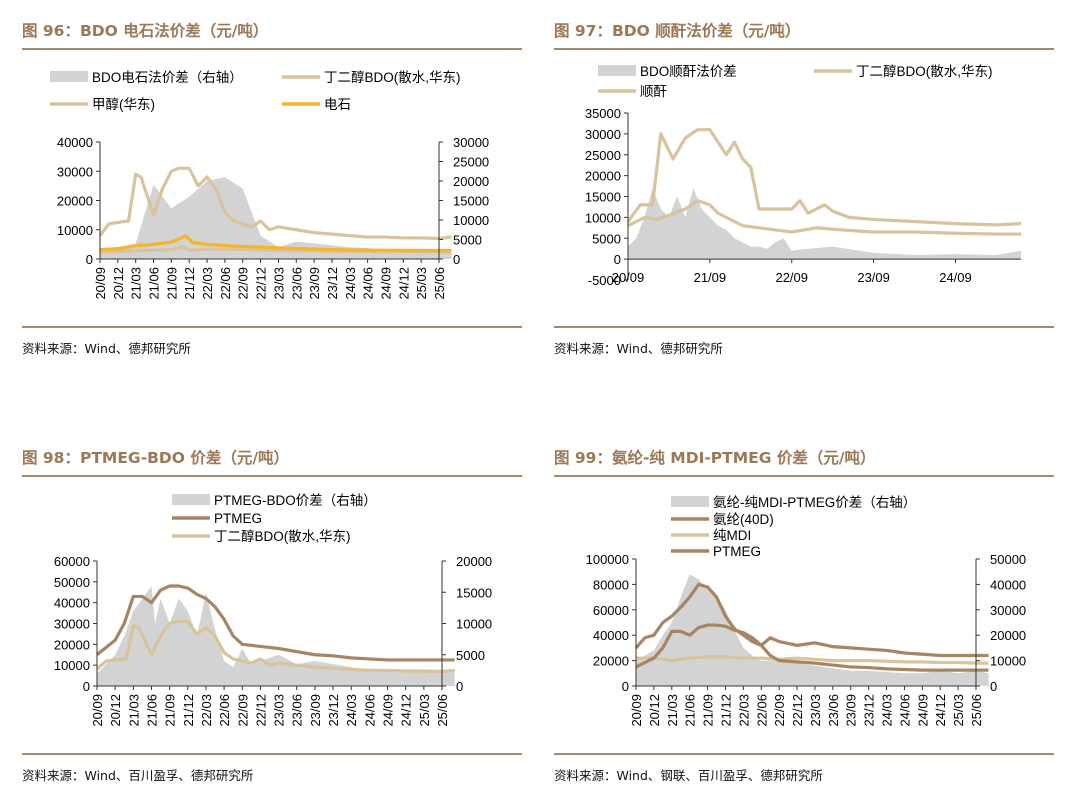 This screenshot has width=1080, height=807. I want to click on chart-97-title: 图 97：BDO 顺酐法价差（元/吨）, so click(677, 31).